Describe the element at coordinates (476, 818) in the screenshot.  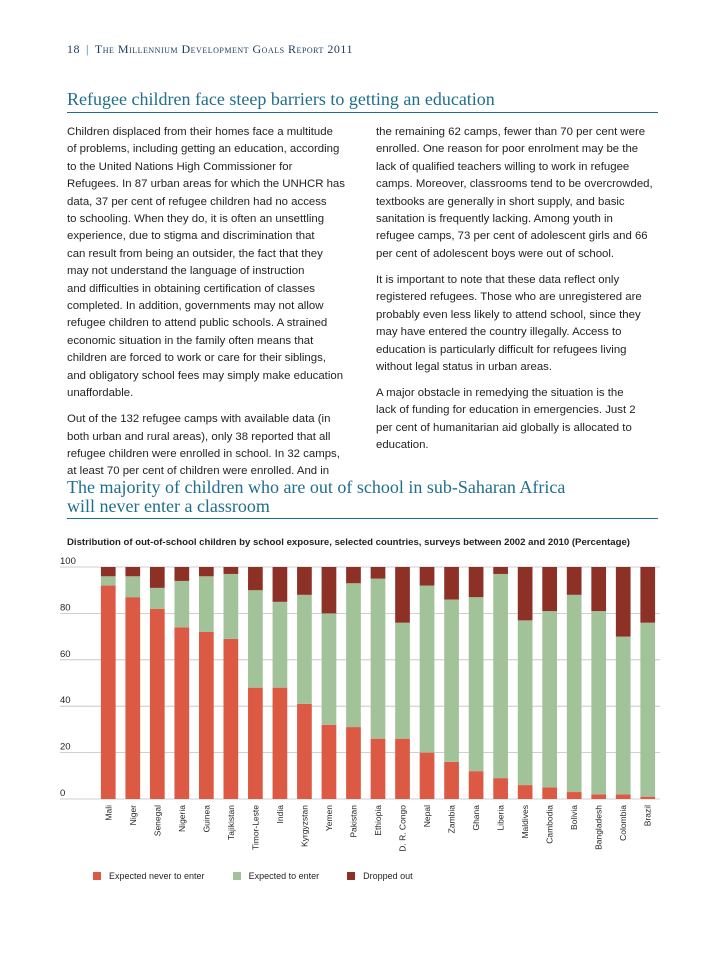
I see `x-tick-label: Ghana` at that location.